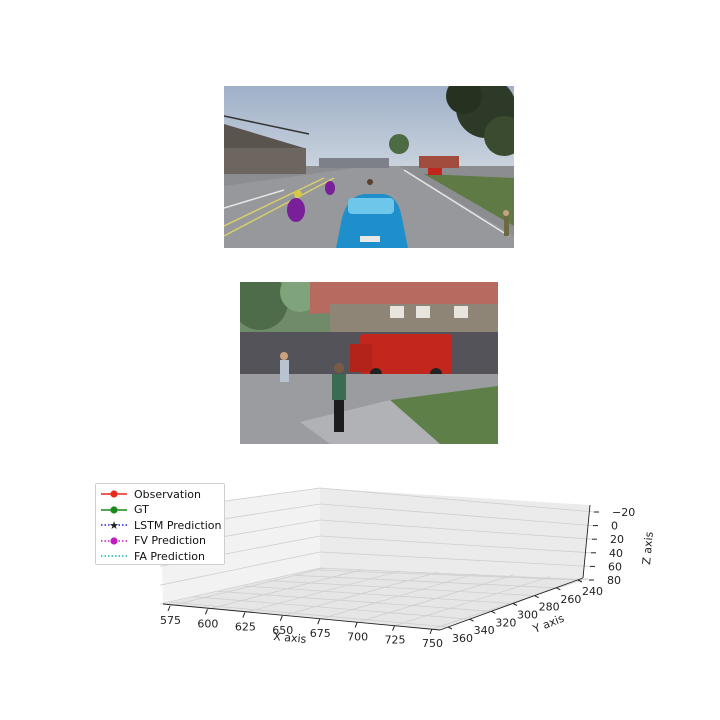  What do you see at coordinates (592, 591) in the screenshot?
I see `y-tick-label: 240` at bounding box center [592, 591].